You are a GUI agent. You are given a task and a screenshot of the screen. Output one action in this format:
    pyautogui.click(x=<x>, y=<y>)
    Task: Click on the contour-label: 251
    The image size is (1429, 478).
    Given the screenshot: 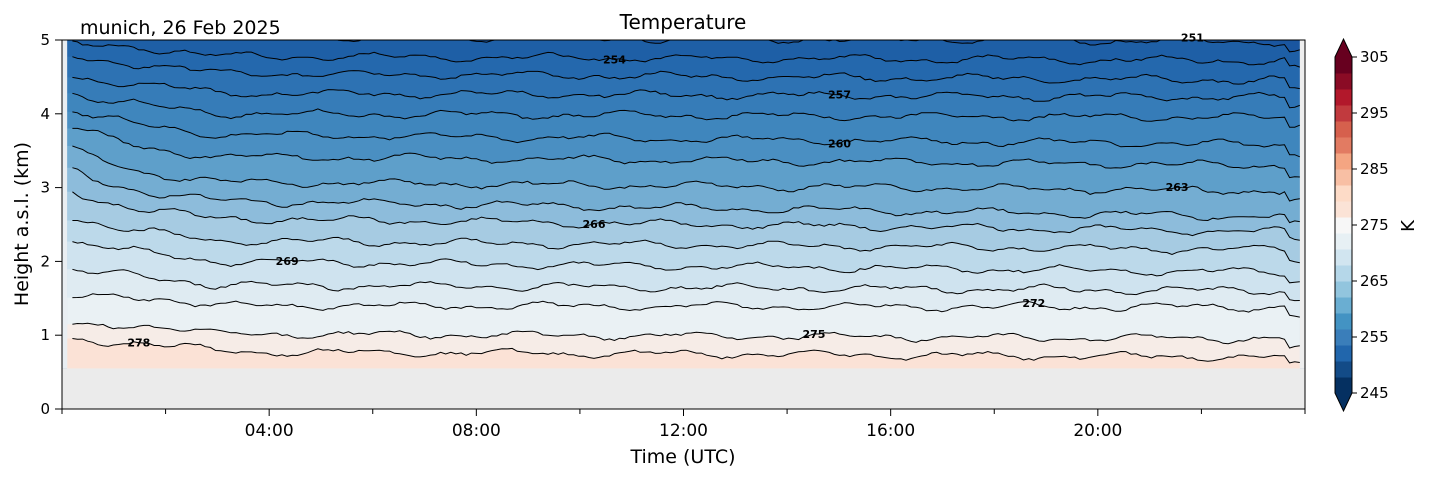 What is the action you would take?
    pyautogui.click(x=1192, y=38)
    